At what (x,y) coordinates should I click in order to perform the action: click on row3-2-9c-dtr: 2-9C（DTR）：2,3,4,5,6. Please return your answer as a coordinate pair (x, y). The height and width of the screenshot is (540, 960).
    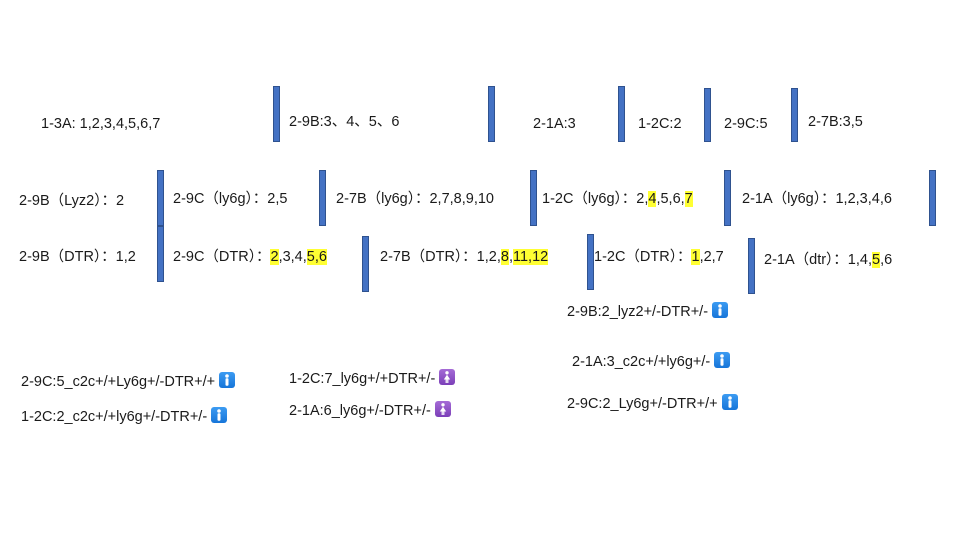
    Looking at the image, I should click on (250, 257).